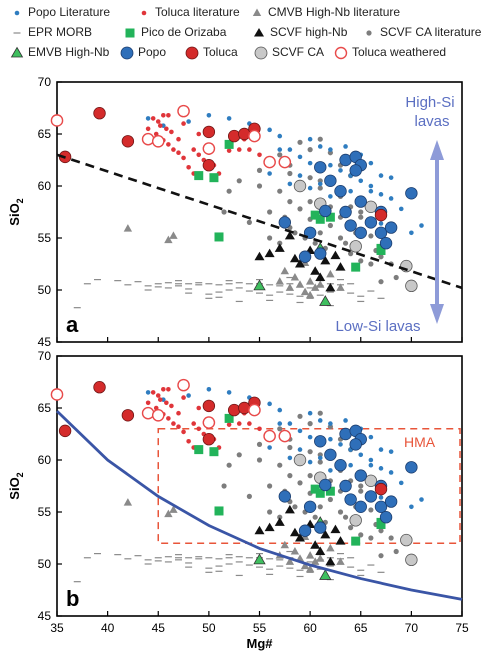 This screenshot has width=481, height=659. What do you see at coordinates (229, 292) in the screenshot?
I see `series-epr` at bounding box center [229, 292].